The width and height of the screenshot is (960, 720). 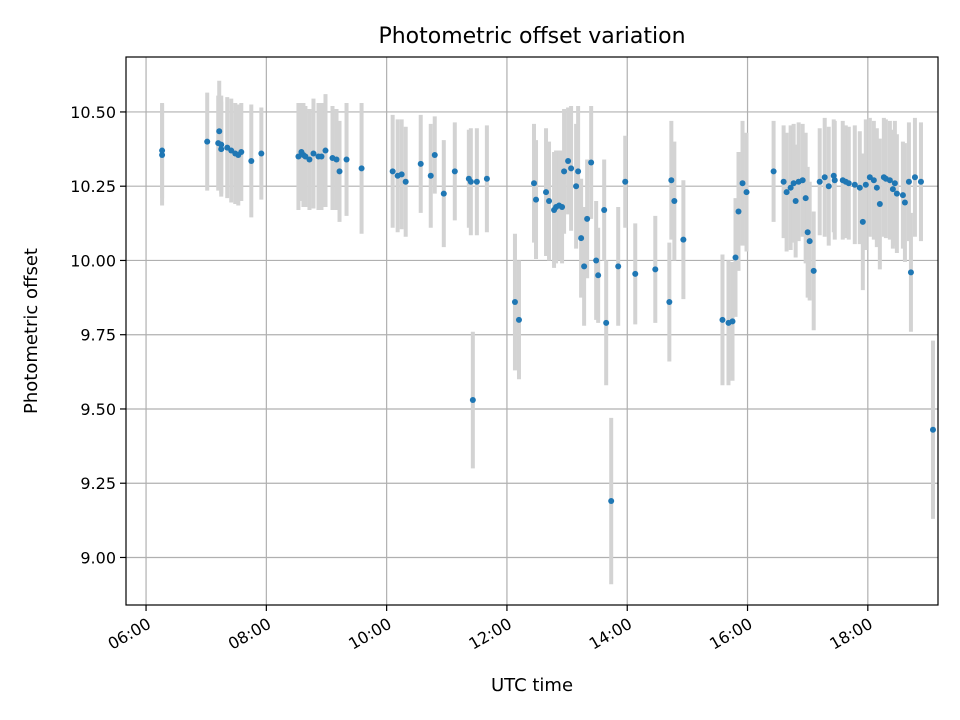 What do you see at coordinates (93, 260) in the screenshot?
I see `y-tick-label: 10.00` at bounding box center [93, 260].